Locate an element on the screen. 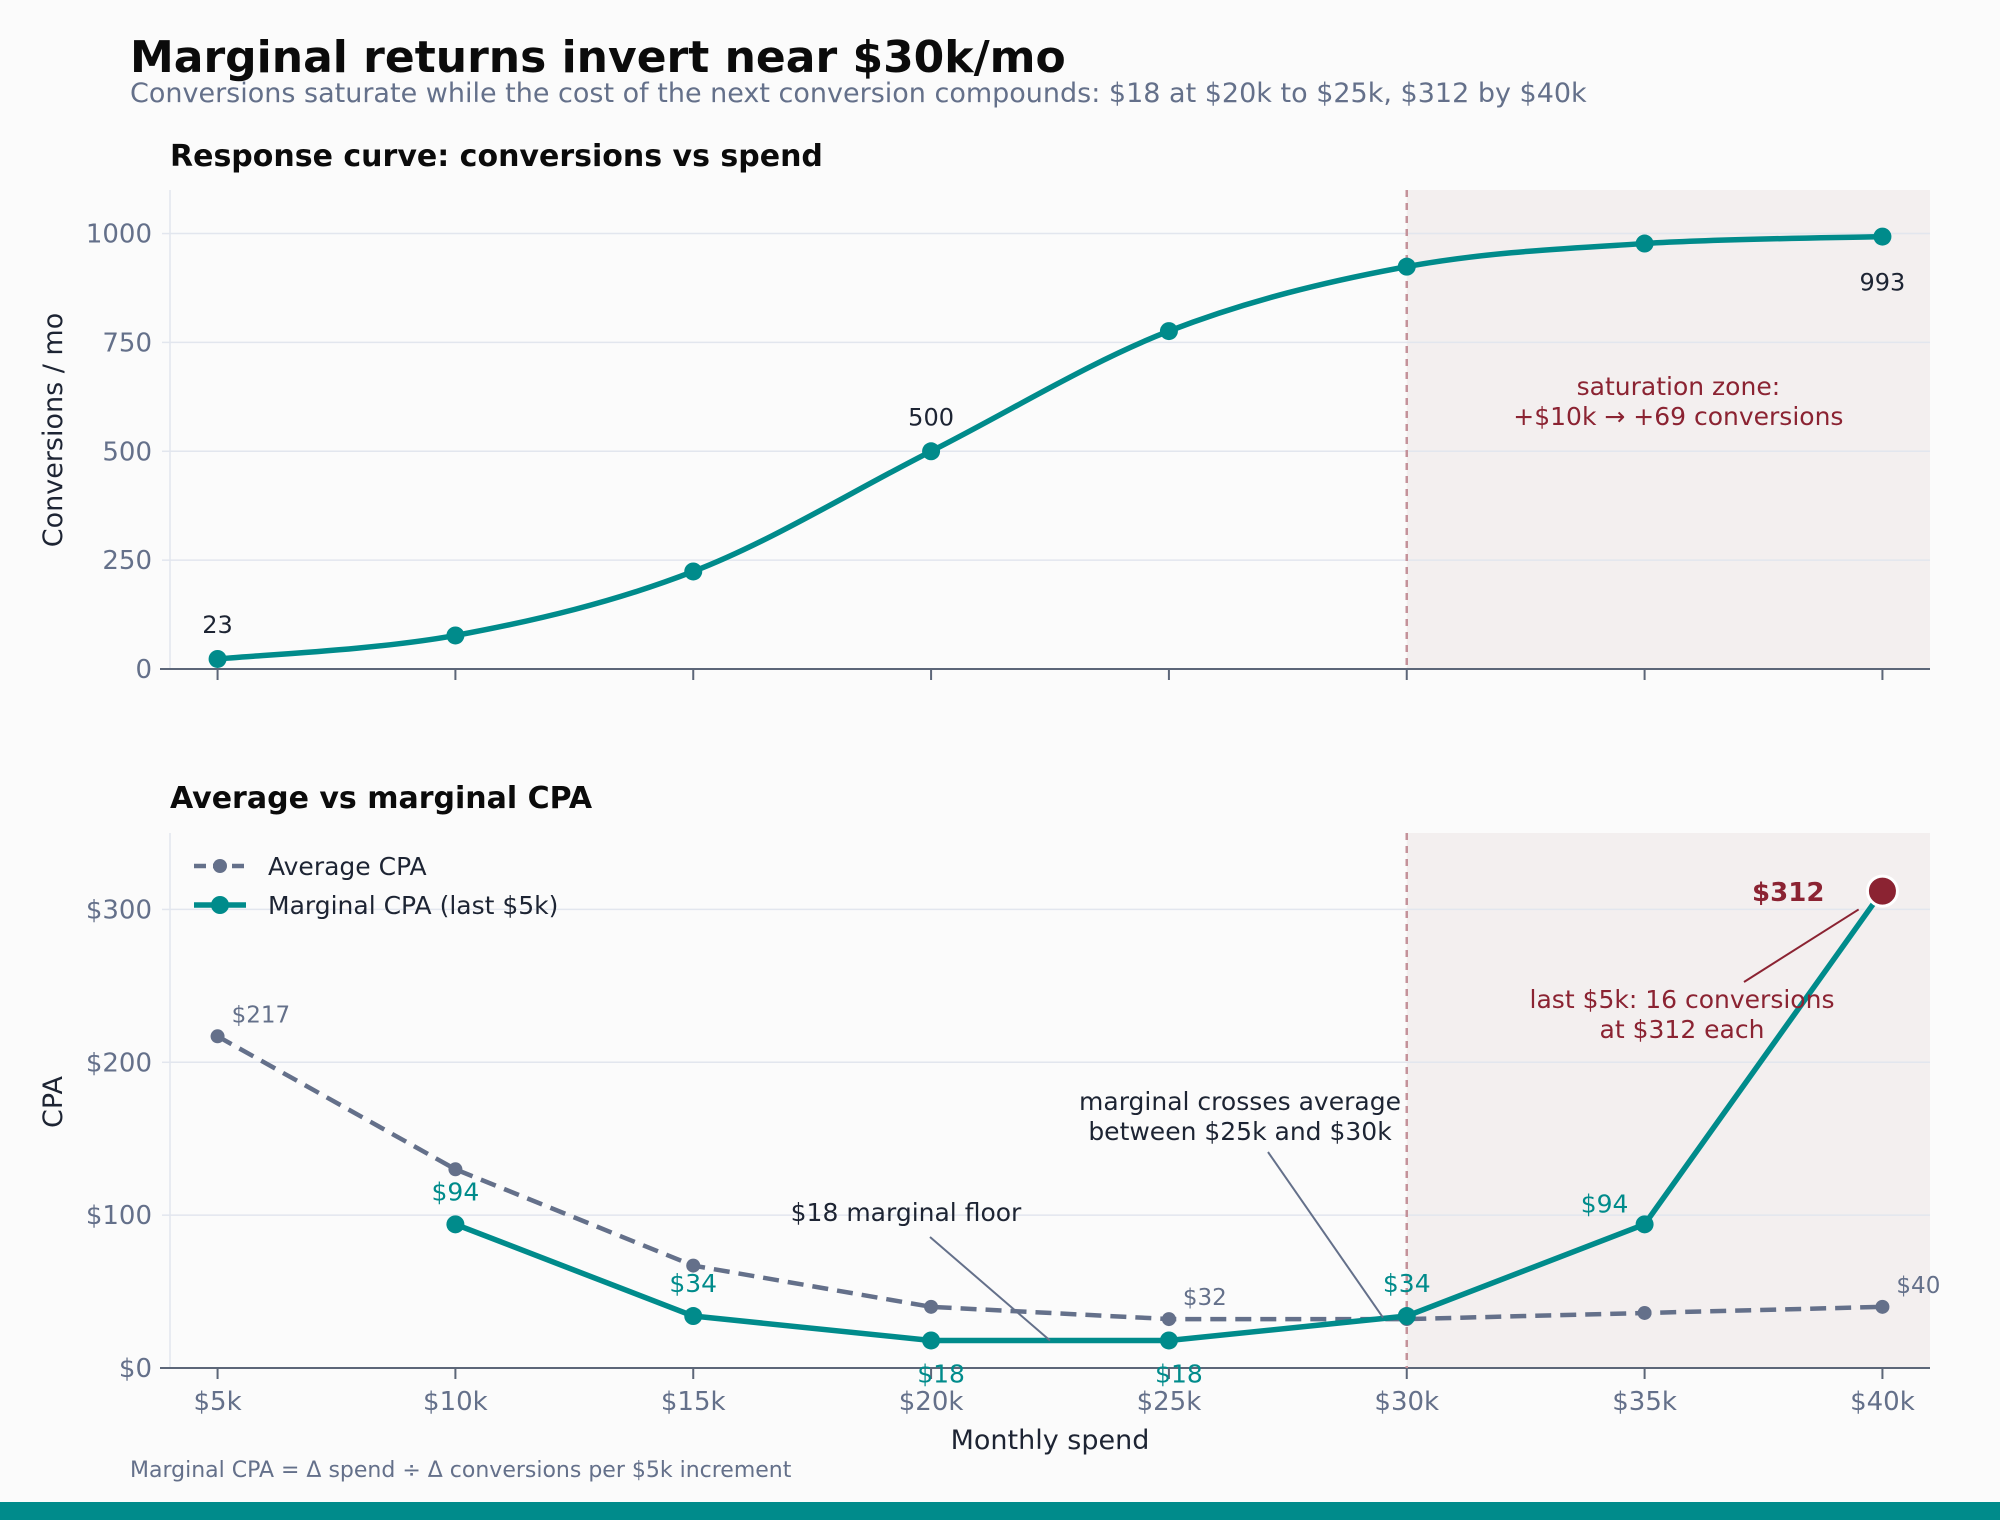 This screenshot has width=2000, height=1520. annotation-cross-leader is located at coordinates (1325, 1235).